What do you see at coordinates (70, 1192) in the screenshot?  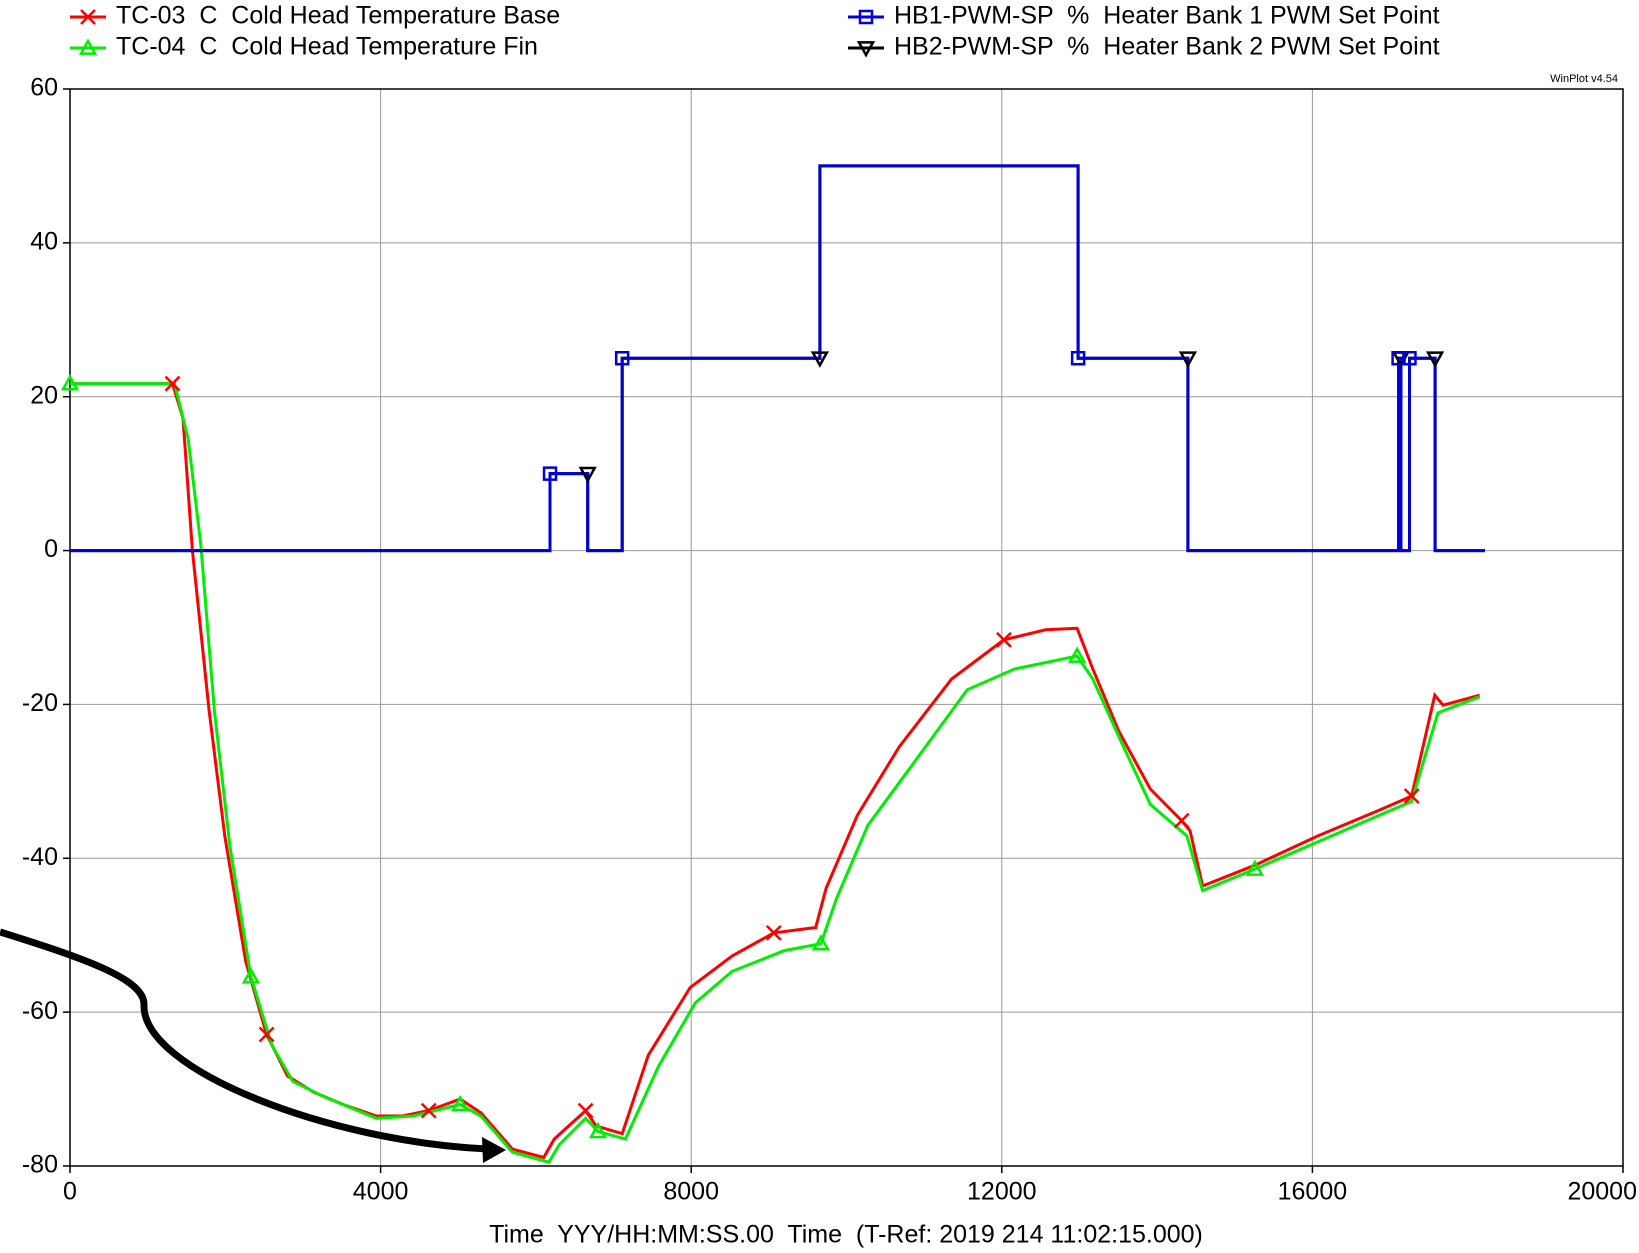 I see `x-tick-label: 0` at bounding box center [70, 1192].